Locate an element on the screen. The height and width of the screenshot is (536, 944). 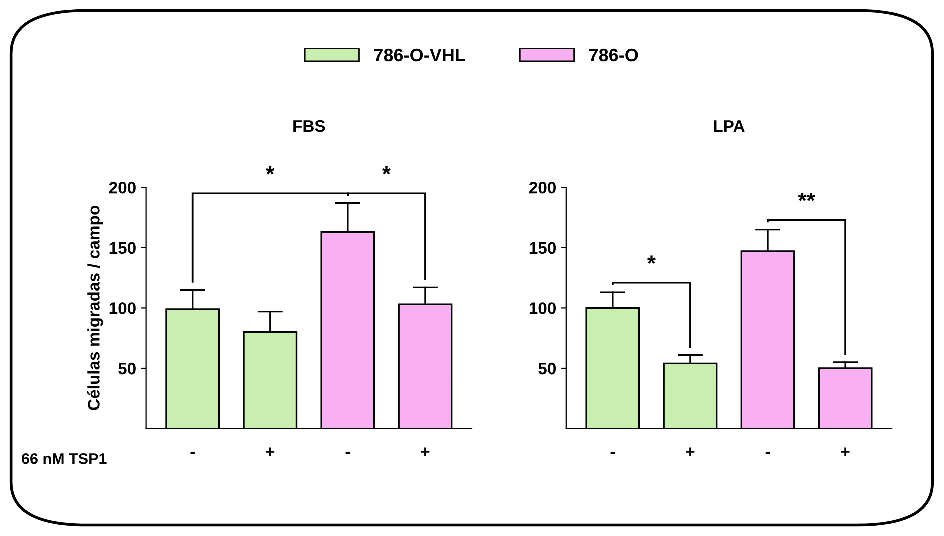
text: 66 nM TSP1 is located at coordinates (64, 458).